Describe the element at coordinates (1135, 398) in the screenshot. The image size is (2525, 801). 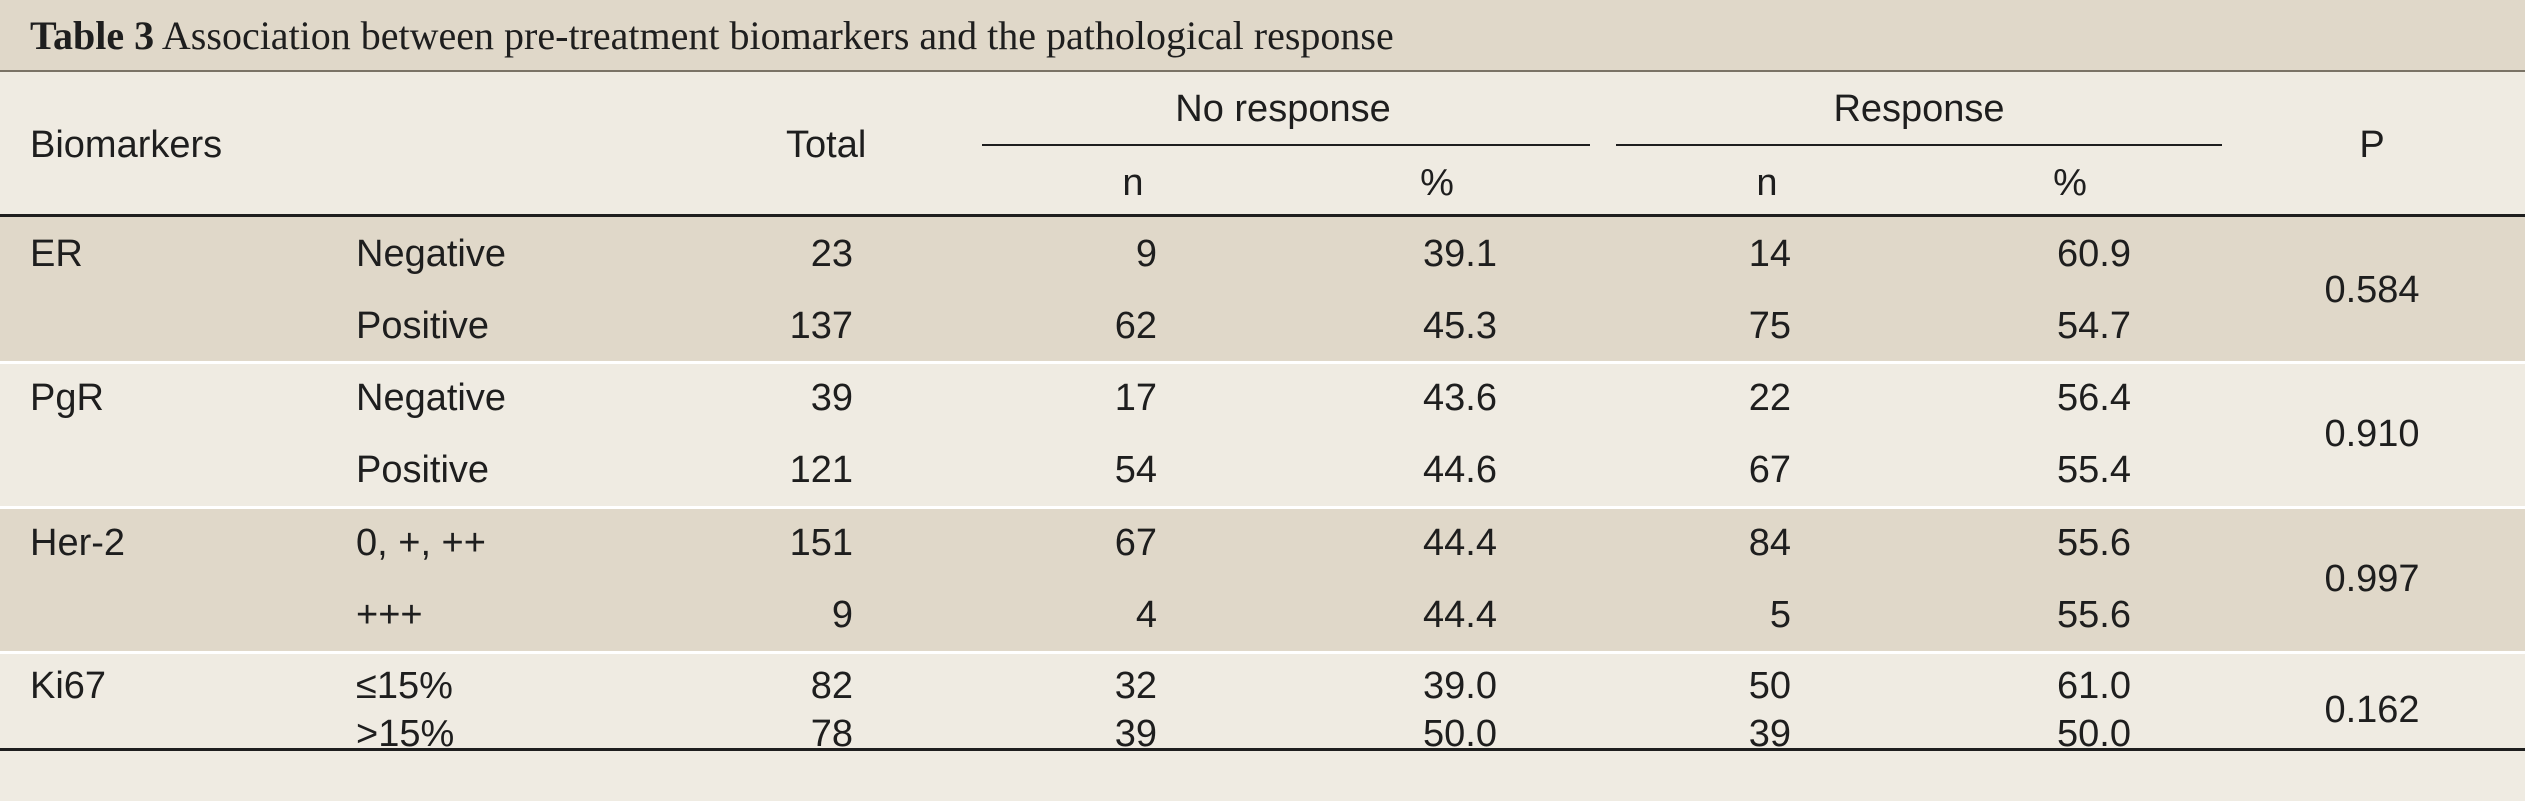
I see `nr-n-cell: 17` at that location.